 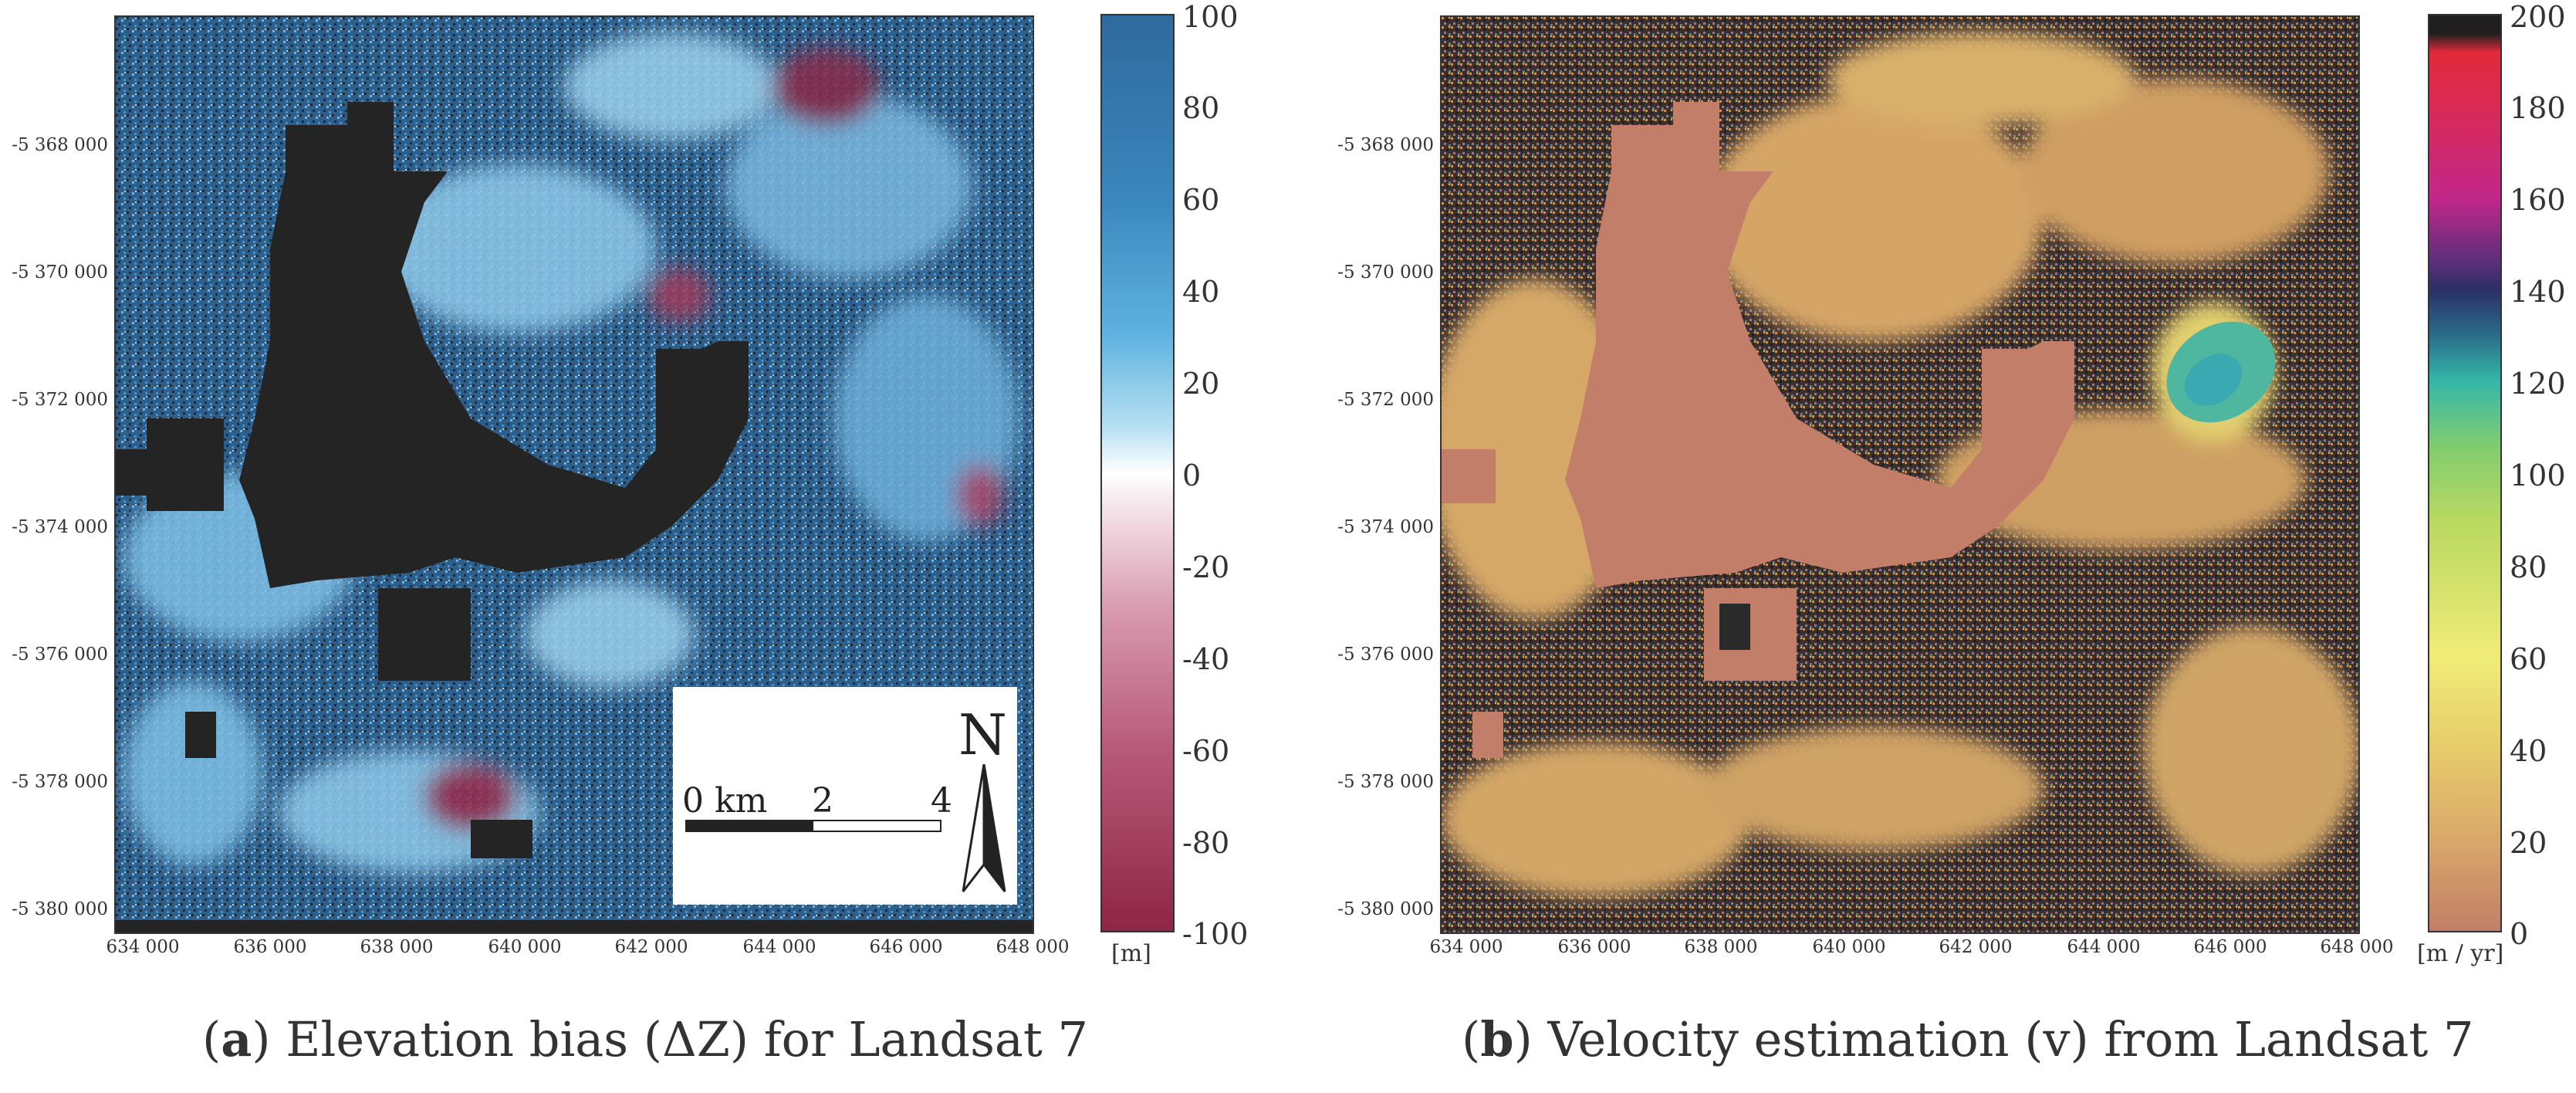 What do you see at coordinates (2010, 1039) in the screenshot?
I see `caption-text: Velocity estimation (v) from Landsat 7` at bounding box center [2010, 1039].